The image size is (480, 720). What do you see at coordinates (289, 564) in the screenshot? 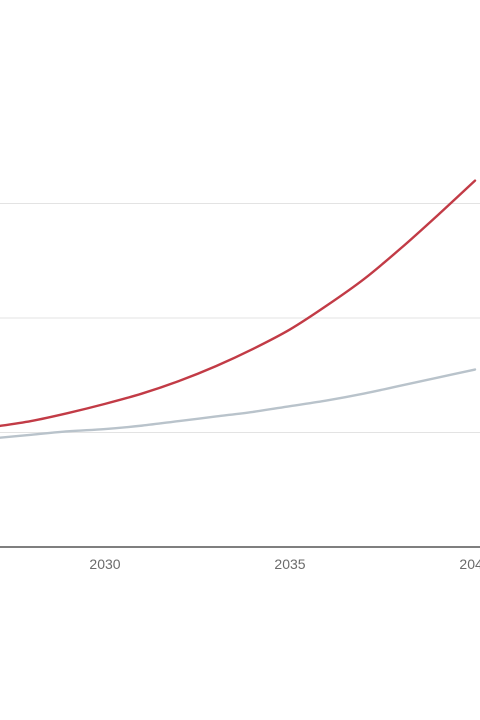
I see `x-tick-label: 2035` at bounding box center [289, 564].